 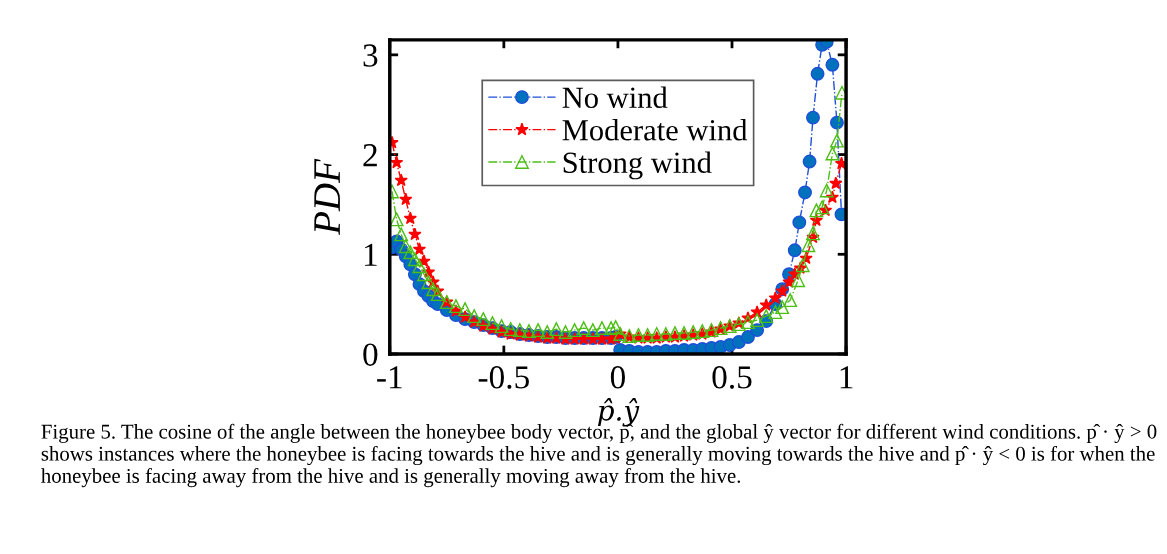 What do you see at coordinates (370, 254) in the screenshot?
I see `y-tick-label: 1` at bounding box center [370, 254].